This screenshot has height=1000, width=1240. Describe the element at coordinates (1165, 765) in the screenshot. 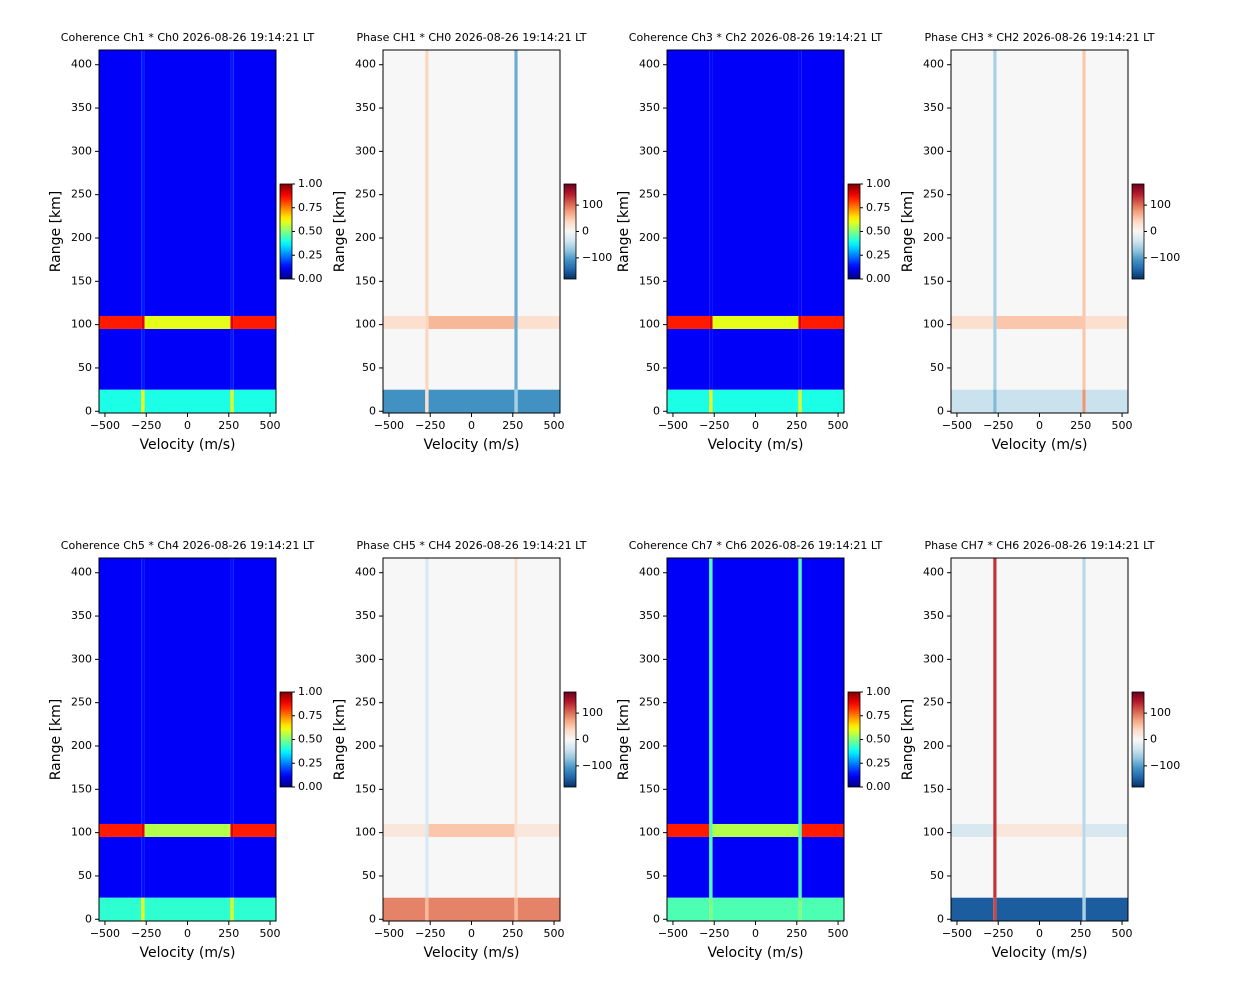

I see `colorbar-tick-label: −100` at that location.